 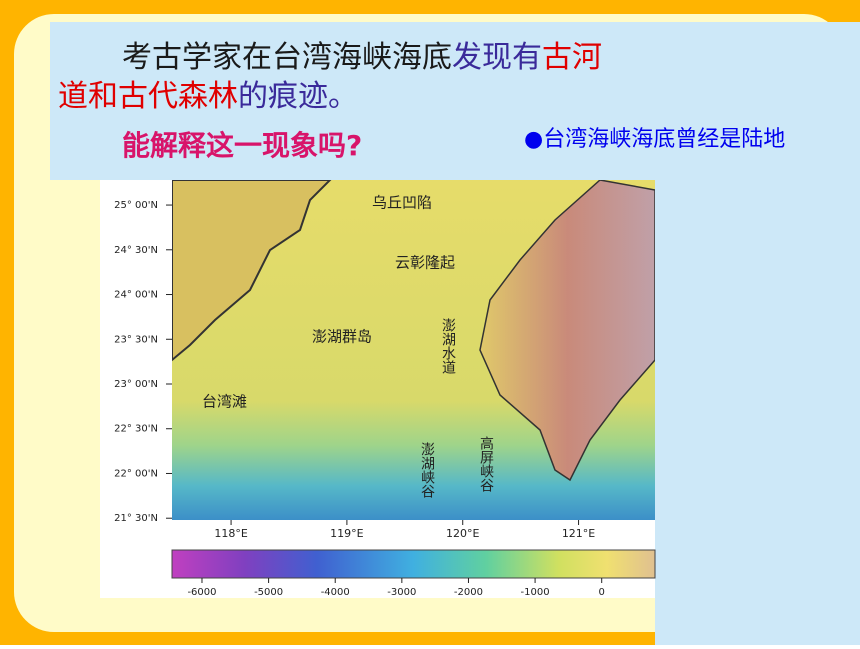 What do you see at coordinates (224, 402) in the screenshot?
I see `map-label: 台湾滩` at bounding box center [224, 402].